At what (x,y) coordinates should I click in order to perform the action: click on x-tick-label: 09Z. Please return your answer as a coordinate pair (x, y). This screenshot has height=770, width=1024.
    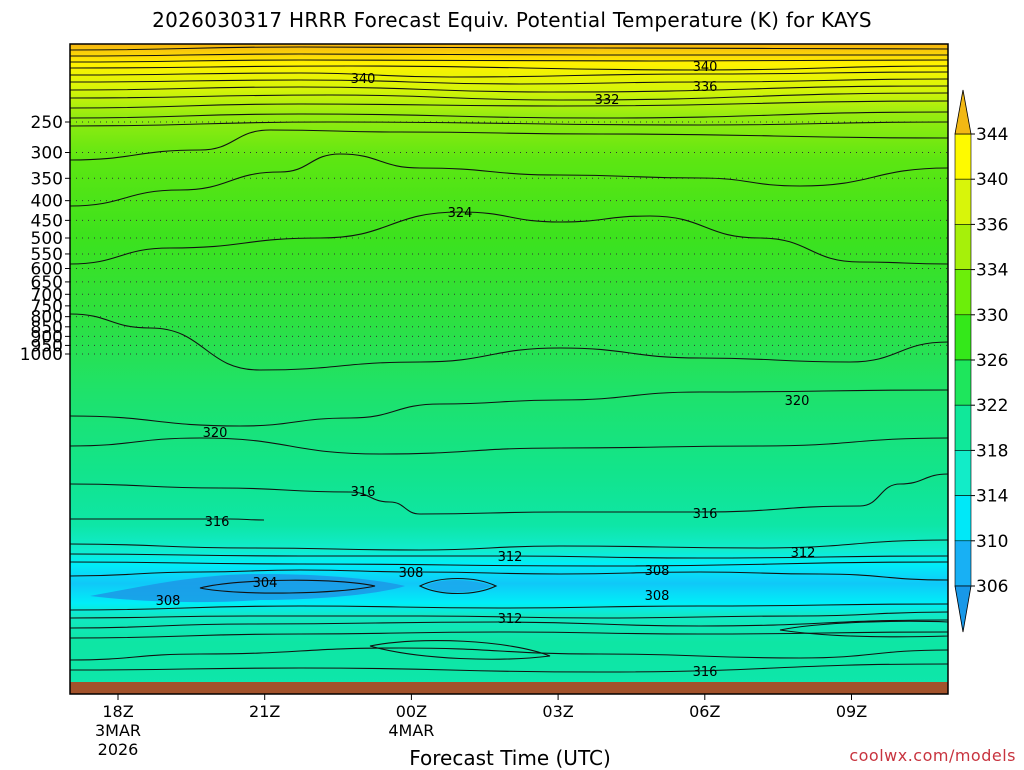
    Looking at the image, I should click on (851, 711).